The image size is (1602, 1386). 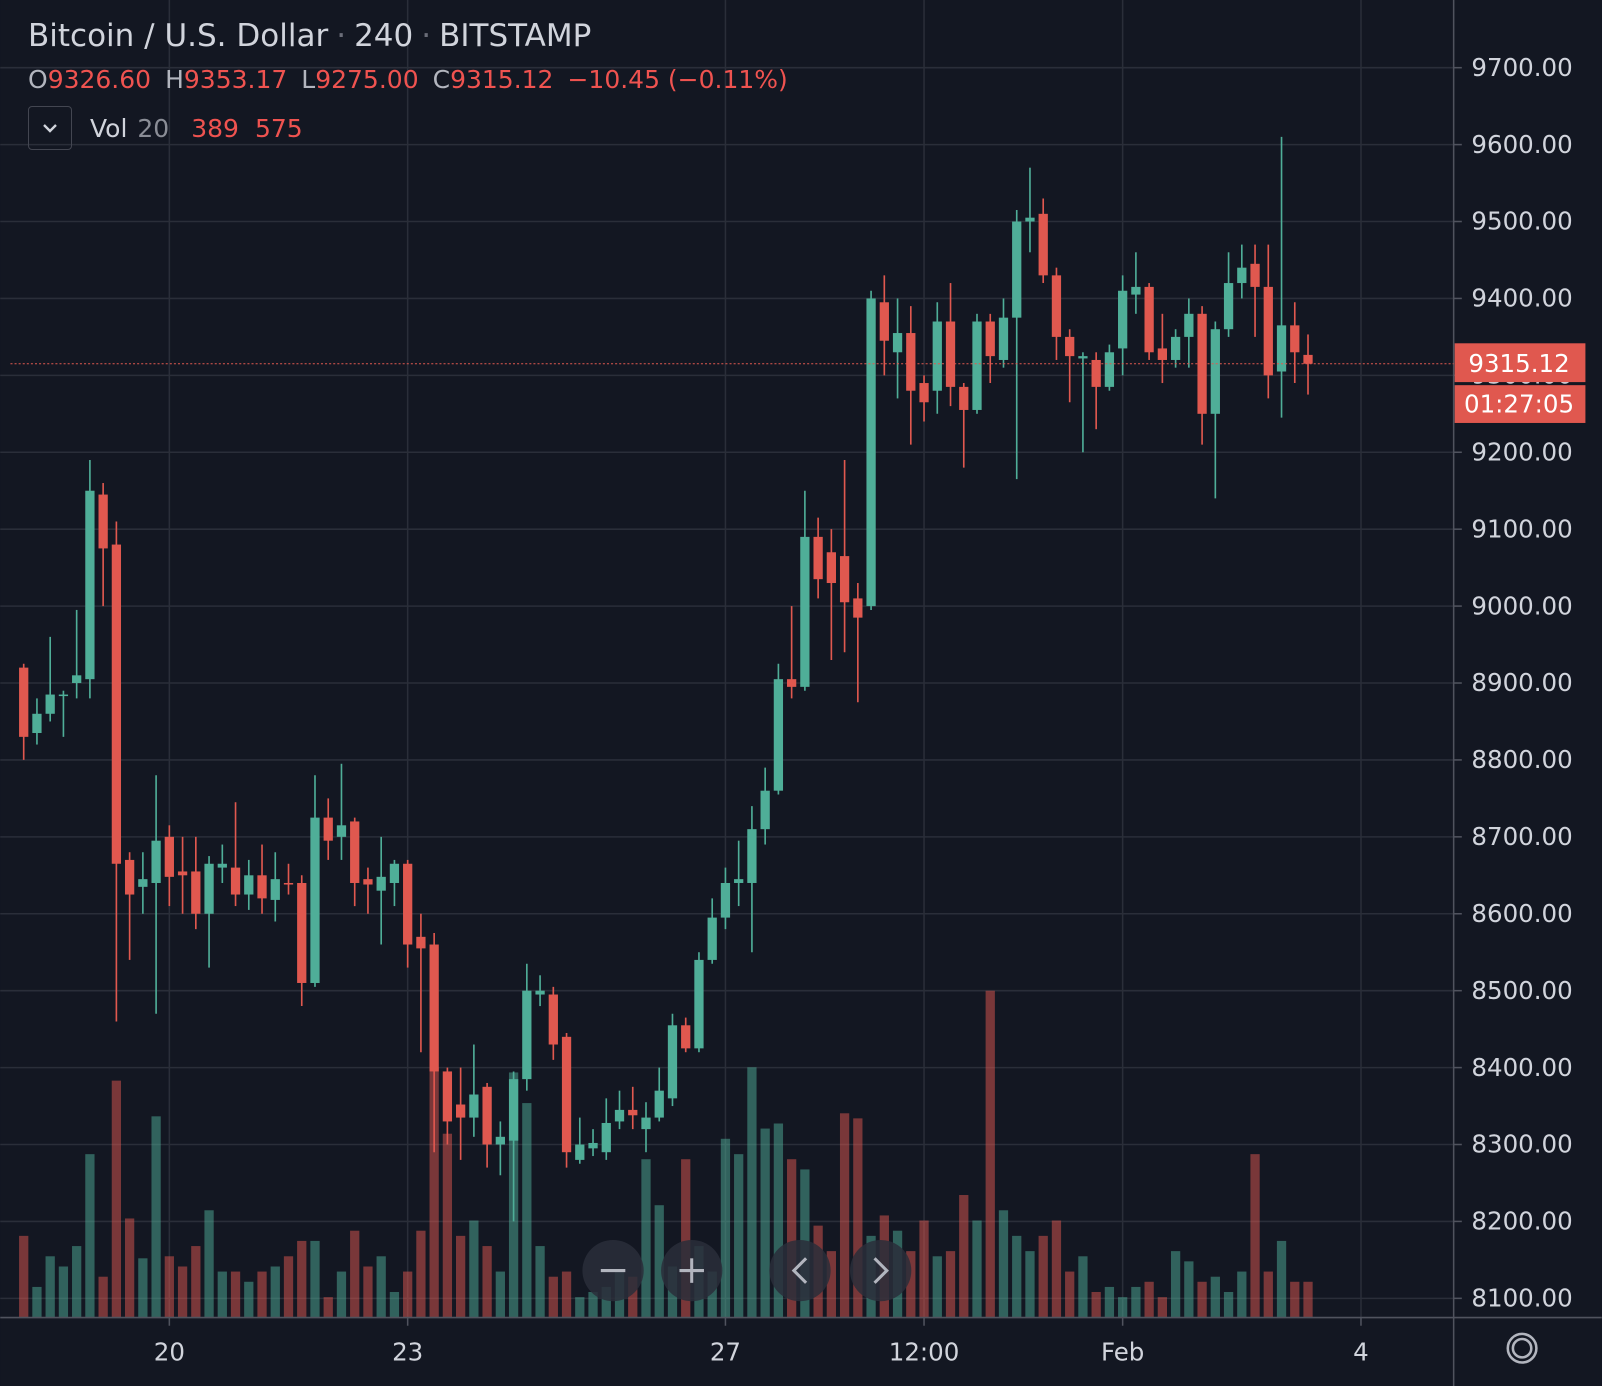 What do you see at coordinates (502, 79) in the screenshot?
I see `ohlc-value: 9315.12` at bounding box center [502, 79].